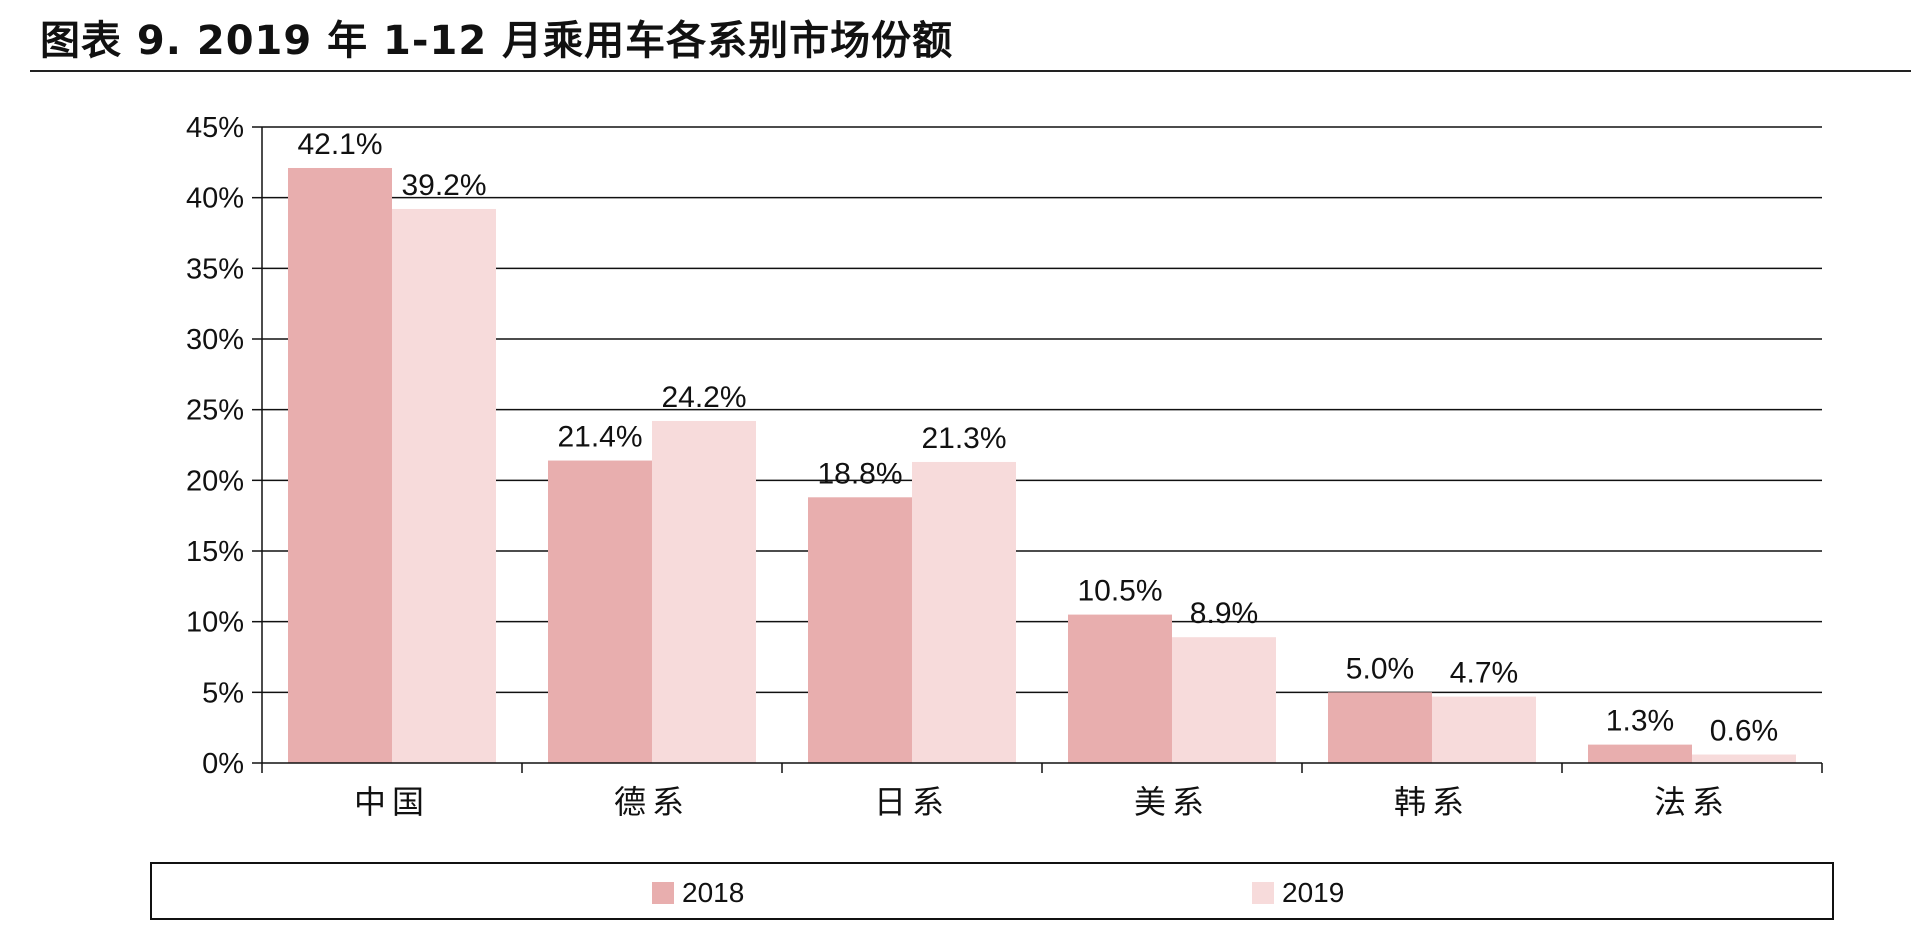 The image size is (1911, 944). I want to click on y-tick-label: 15%, so click(215, 552).